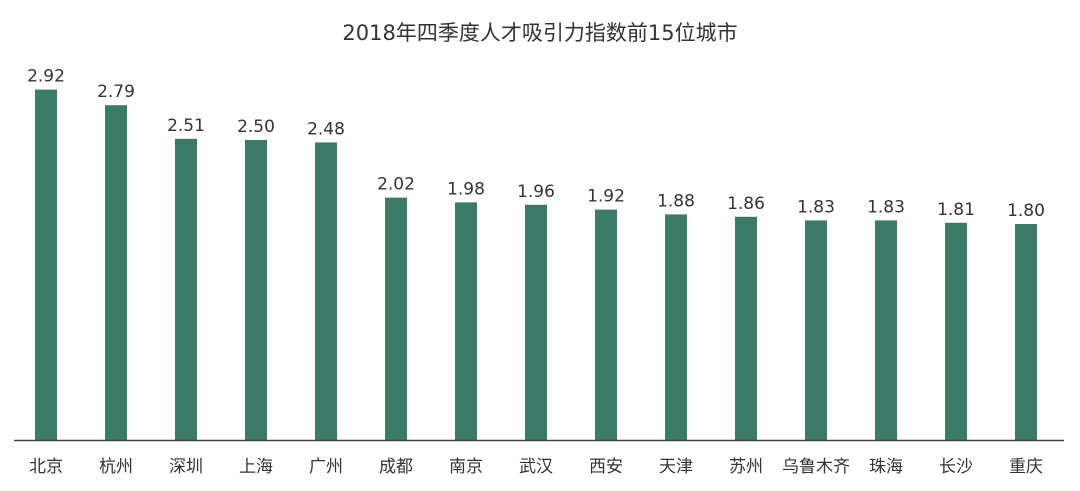  Describe the element at coordinates (676, 201) in the screenshot. I see `bar-value-label-9: 1.88` at that location.